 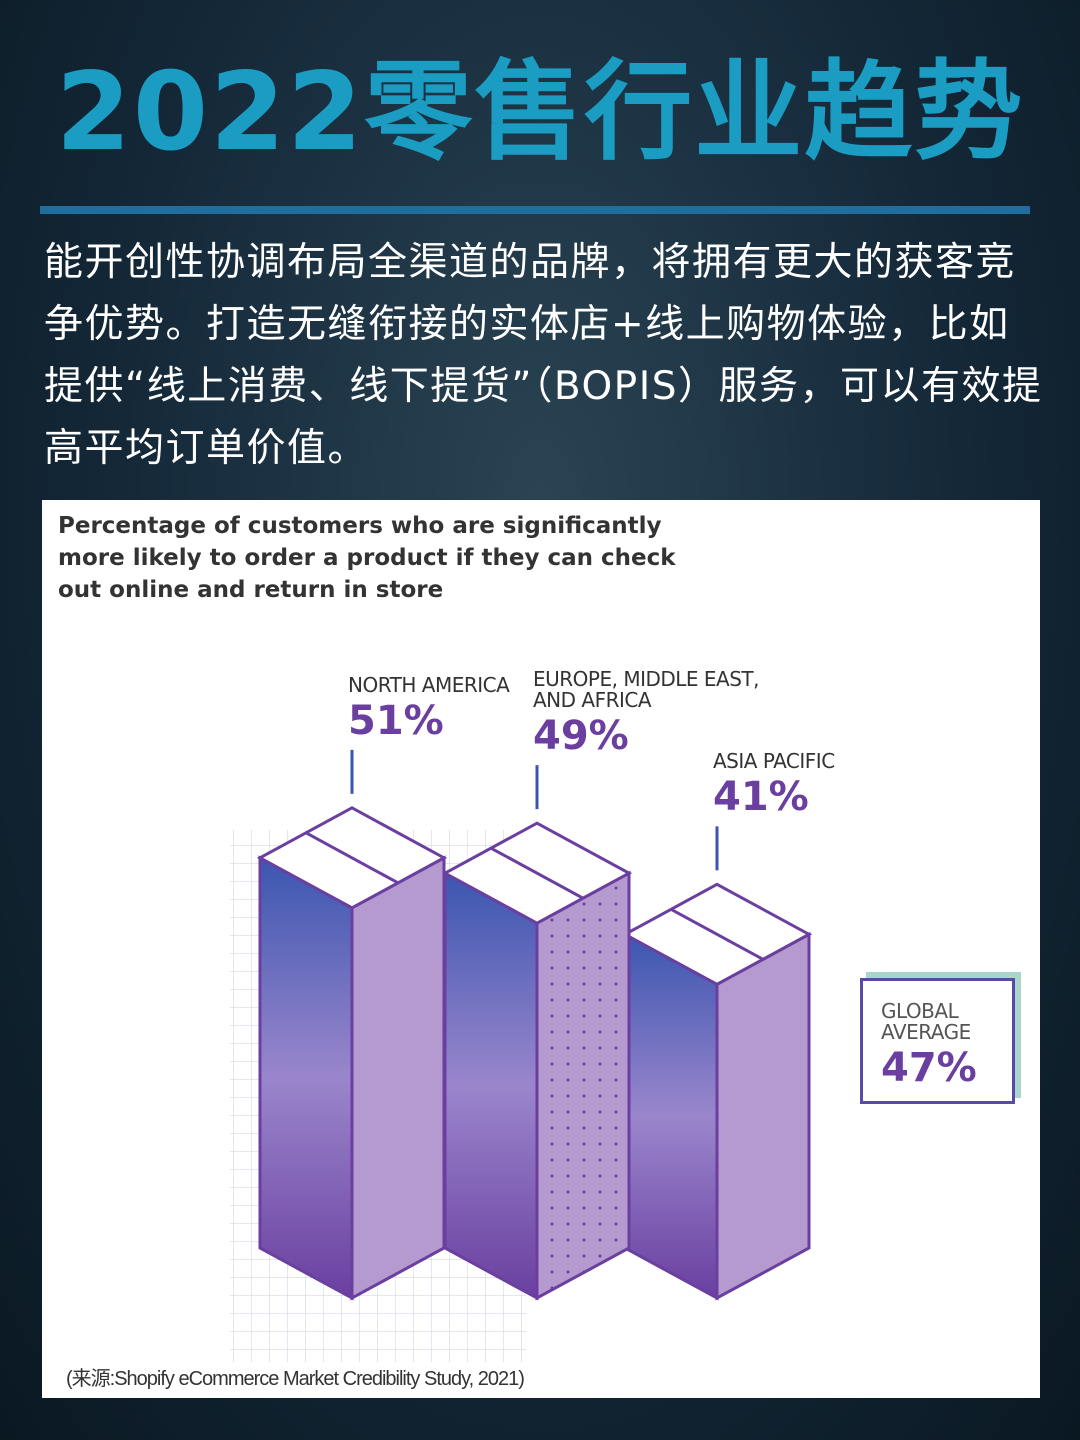 I want to click on bar-label: ASIA PACIFIC 41%, so click(x=833, y=786).